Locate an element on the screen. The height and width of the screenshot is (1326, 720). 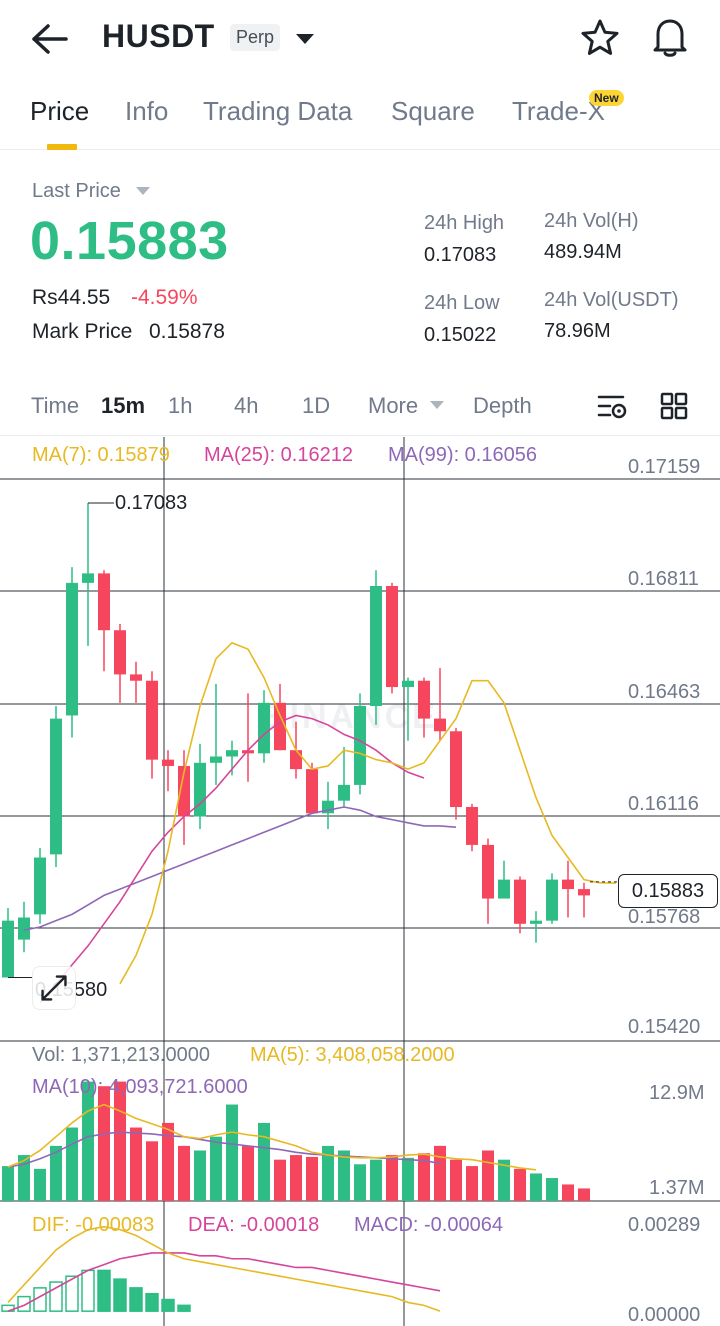
price-axis-label: 0.15768 is located at coordinates (664, 917).